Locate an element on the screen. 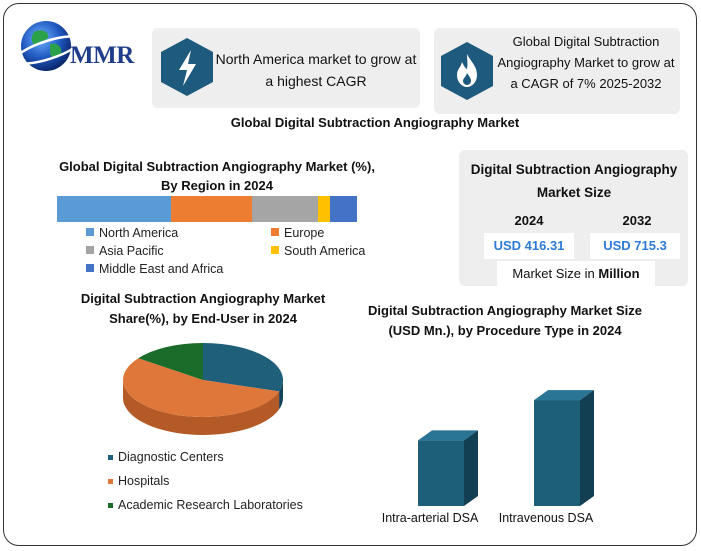  bar-segment-south-america is located at coordinates (324, 209).